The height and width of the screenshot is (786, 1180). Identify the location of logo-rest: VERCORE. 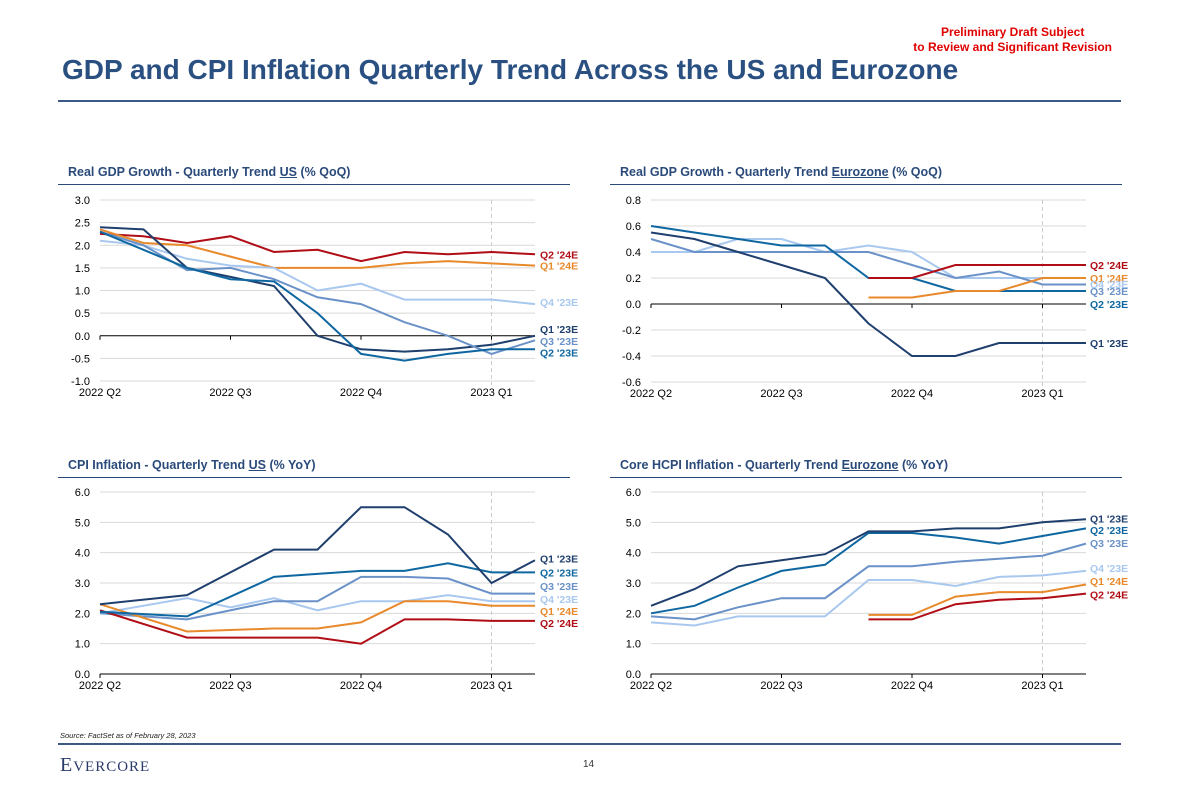
(112, 767).